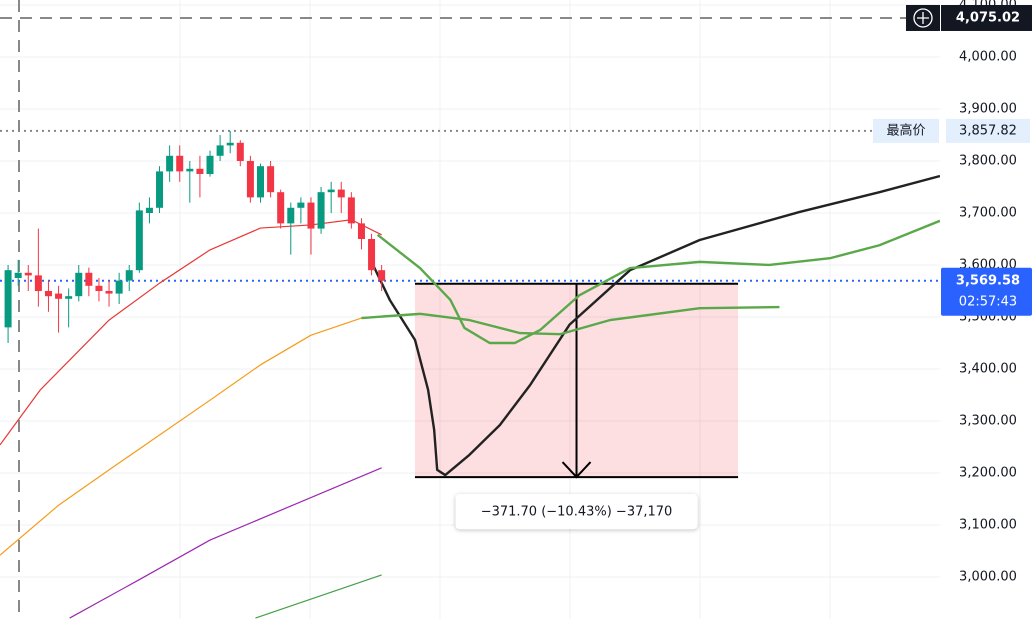 The image size is (1036, 619). I want to click on crosshair-tag, so click(986, 17).